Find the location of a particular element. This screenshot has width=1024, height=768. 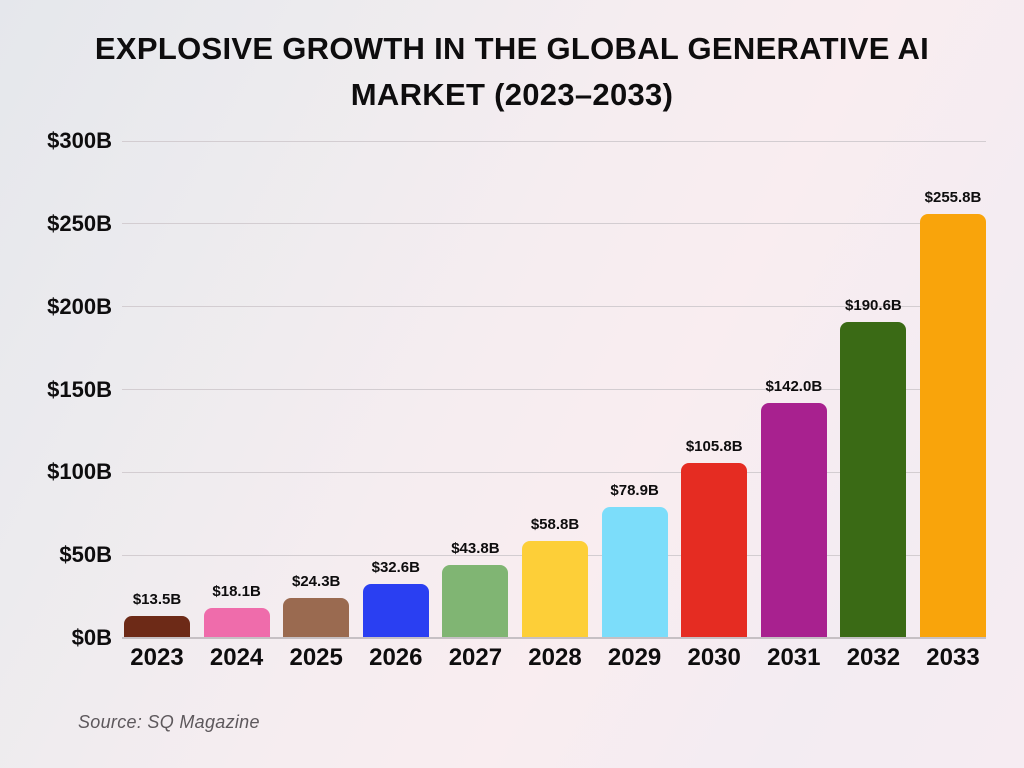

x-tick-label-2023: 2023 is located at coordinates (157, 657).